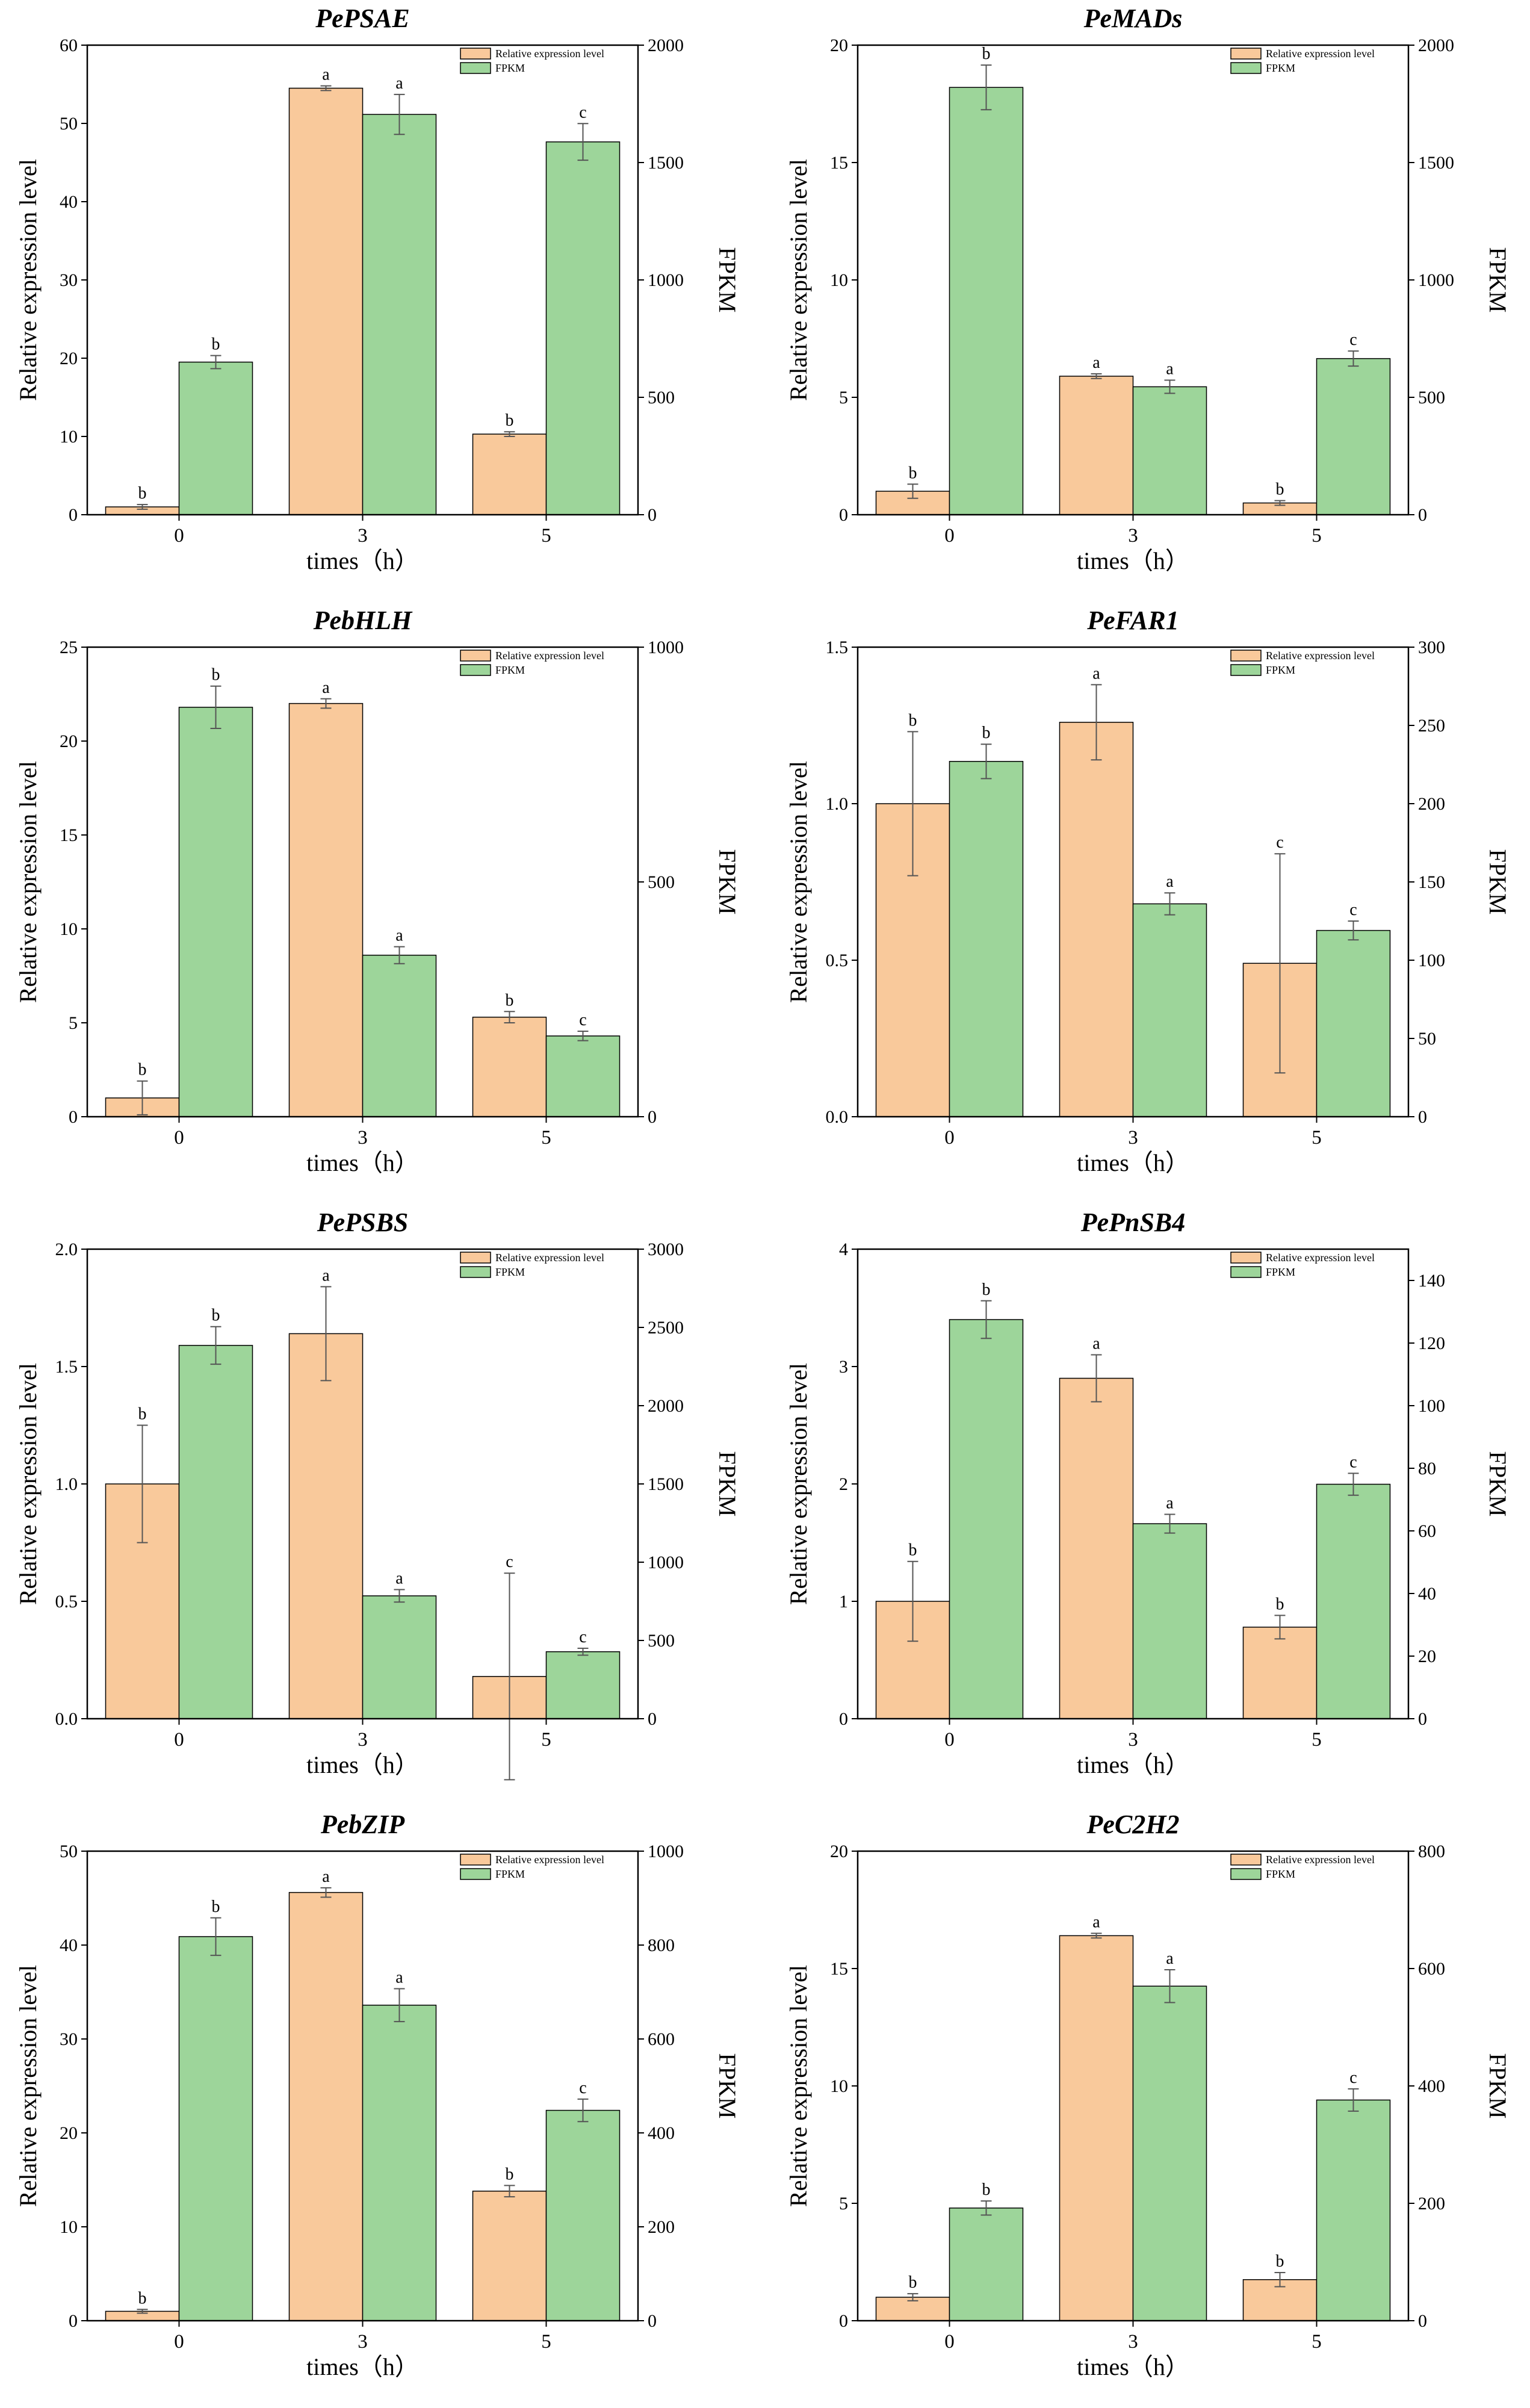 The width and height of the screenshot is (1530, 2408). Describe the element at coordinates (1436, 280) in the screenshot. I see `y-tick-label-right: 1000` at that location.